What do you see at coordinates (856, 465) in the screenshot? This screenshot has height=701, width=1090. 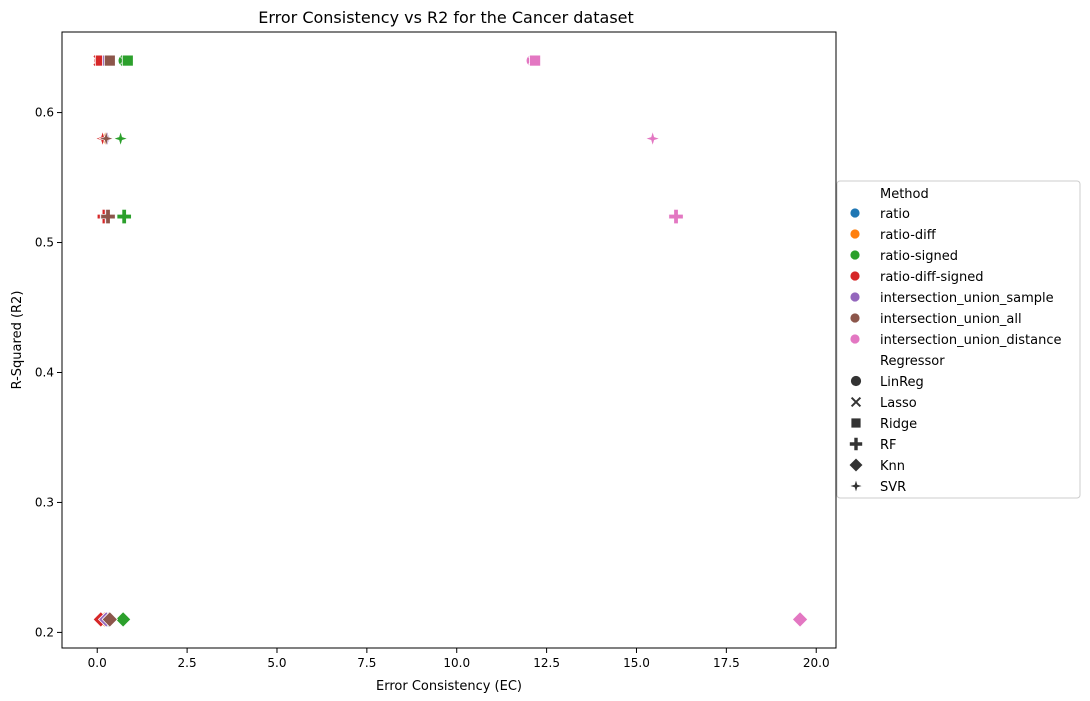 I see `legend-knn-marker` at bounding box center [856, 465].